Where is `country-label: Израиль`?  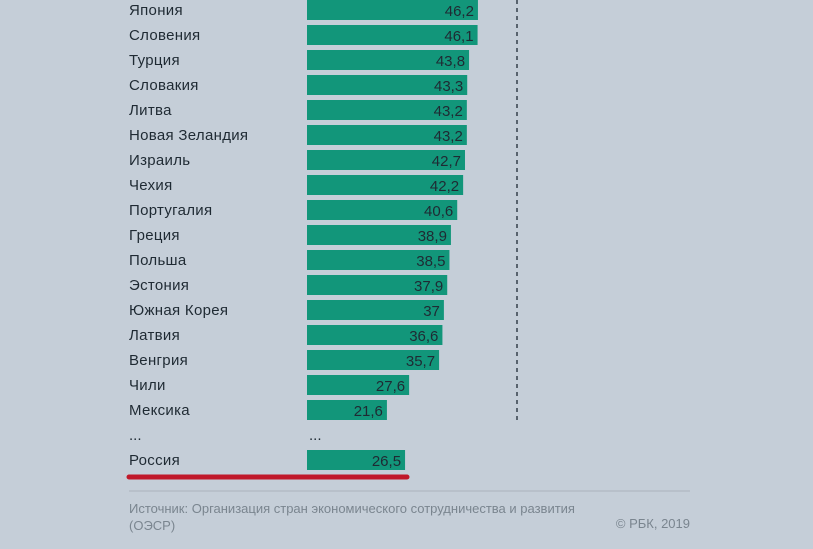 country-label: Израиль is located at coordinates (159, 160).